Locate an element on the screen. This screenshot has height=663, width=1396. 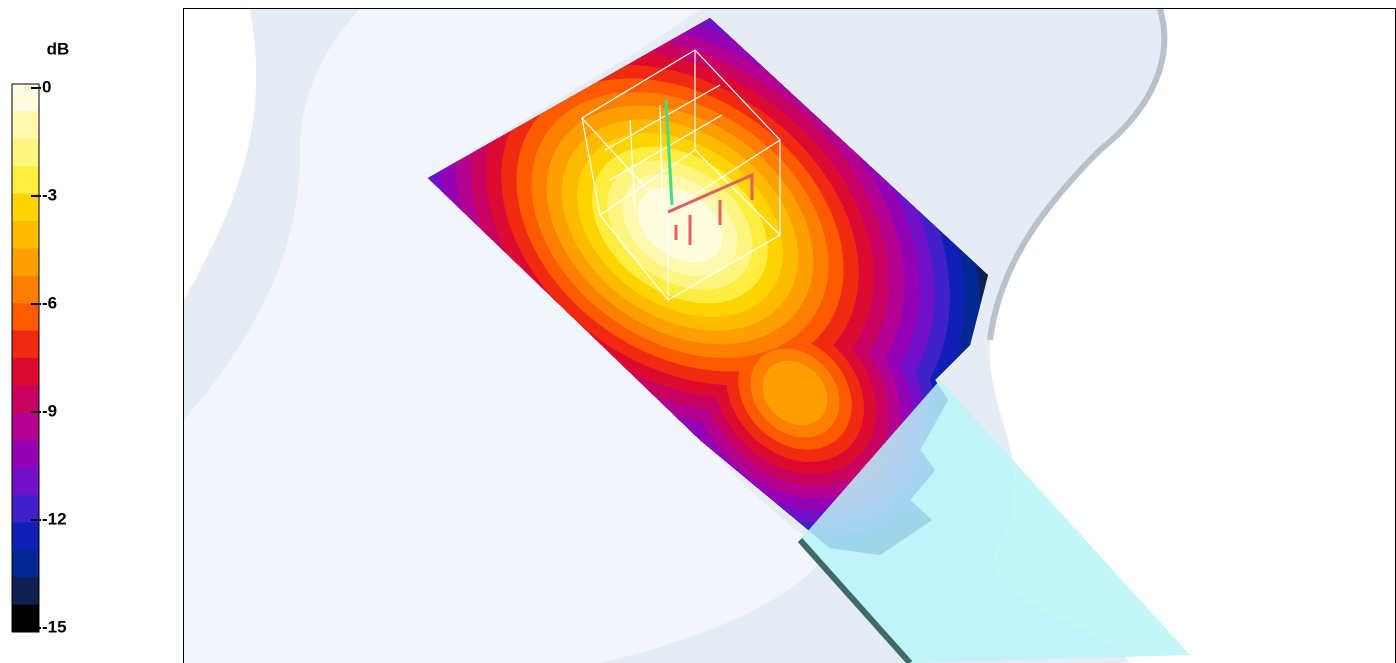
antenna is located at coordinates (710, 208).